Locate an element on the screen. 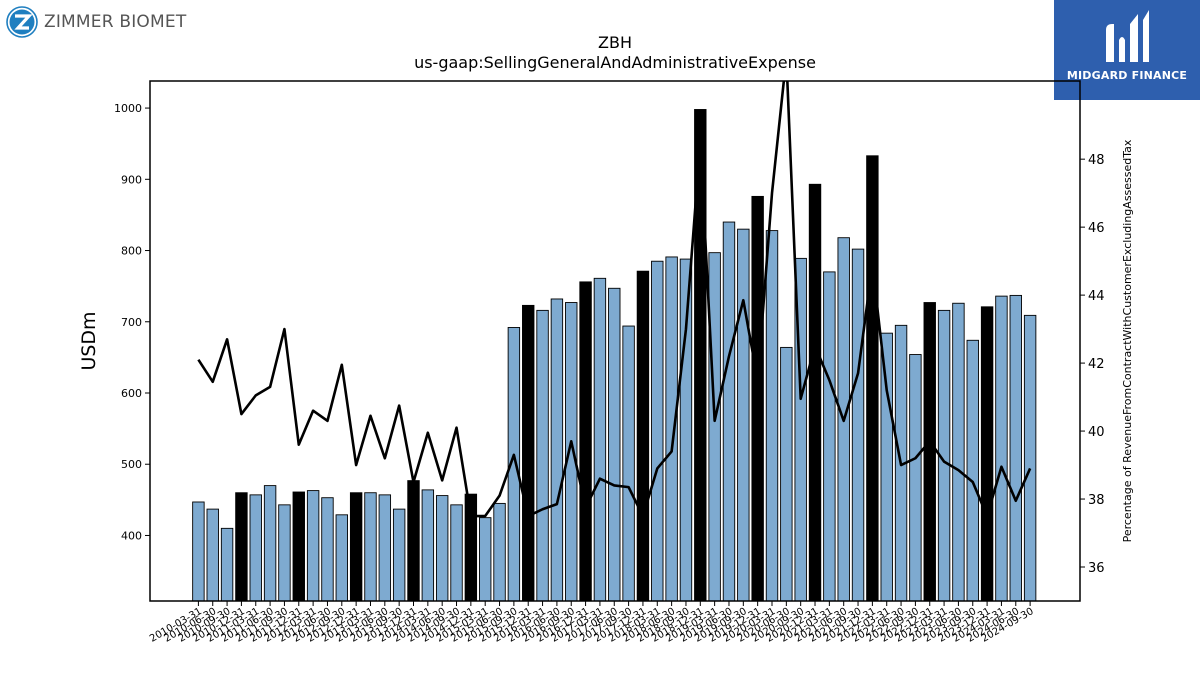 This screenshot has width=1200, height=675. y-tick-label: 600 is located at coordinates (131, 393).